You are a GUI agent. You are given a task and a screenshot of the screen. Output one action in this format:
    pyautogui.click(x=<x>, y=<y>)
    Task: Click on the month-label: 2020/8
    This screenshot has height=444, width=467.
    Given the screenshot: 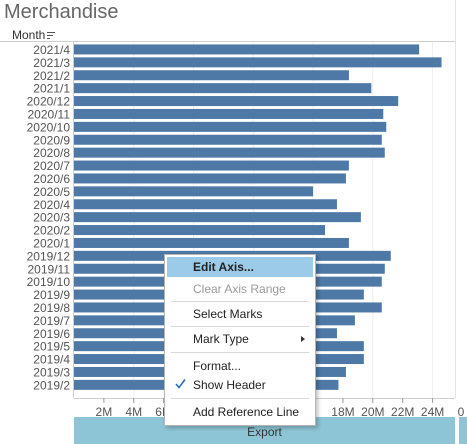 What is the action you would take?
    pyautogui.click(x=51, y=153)
    